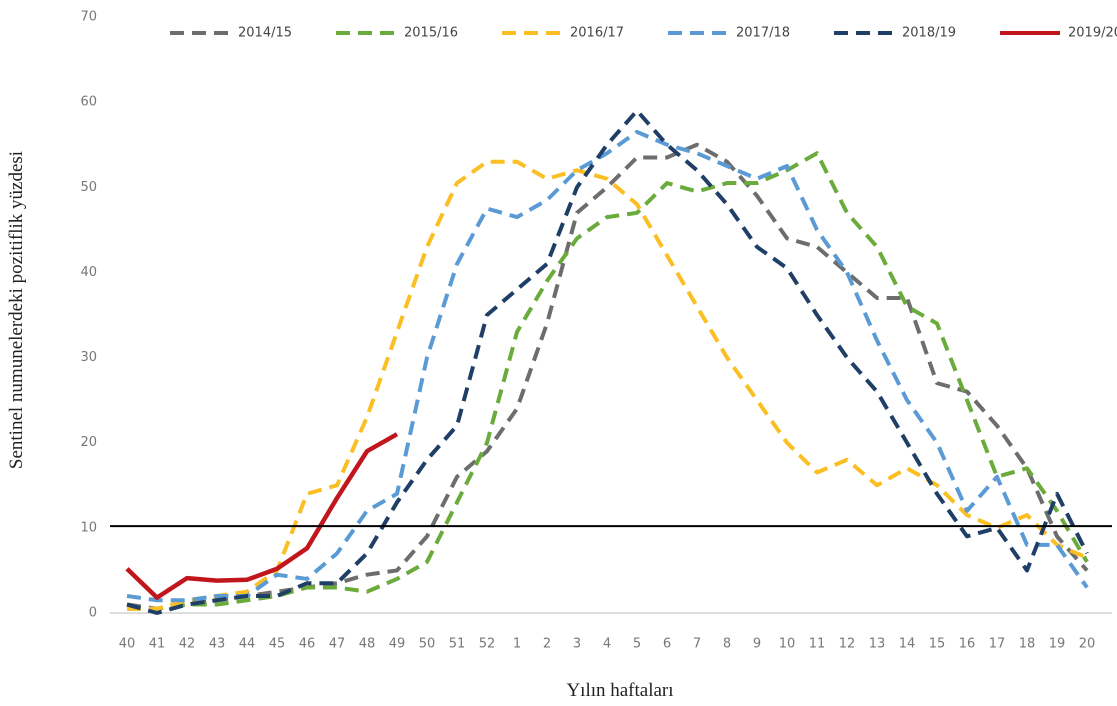 The width and height of the screenshot is (1117, 706). Describe the element at coordinates (517, 644) in the screenshot. I see `x-tick-label: 1` at that location.